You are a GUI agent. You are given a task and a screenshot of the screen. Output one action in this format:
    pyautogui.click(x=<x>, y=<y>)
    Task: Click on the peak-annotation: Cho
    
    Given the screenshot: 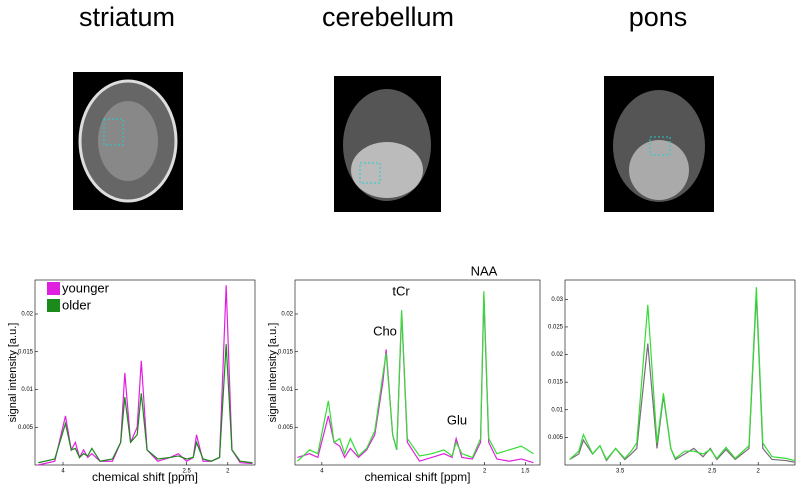 What is the action you would take?
    pyautogui.click(x=385, y=330)
    